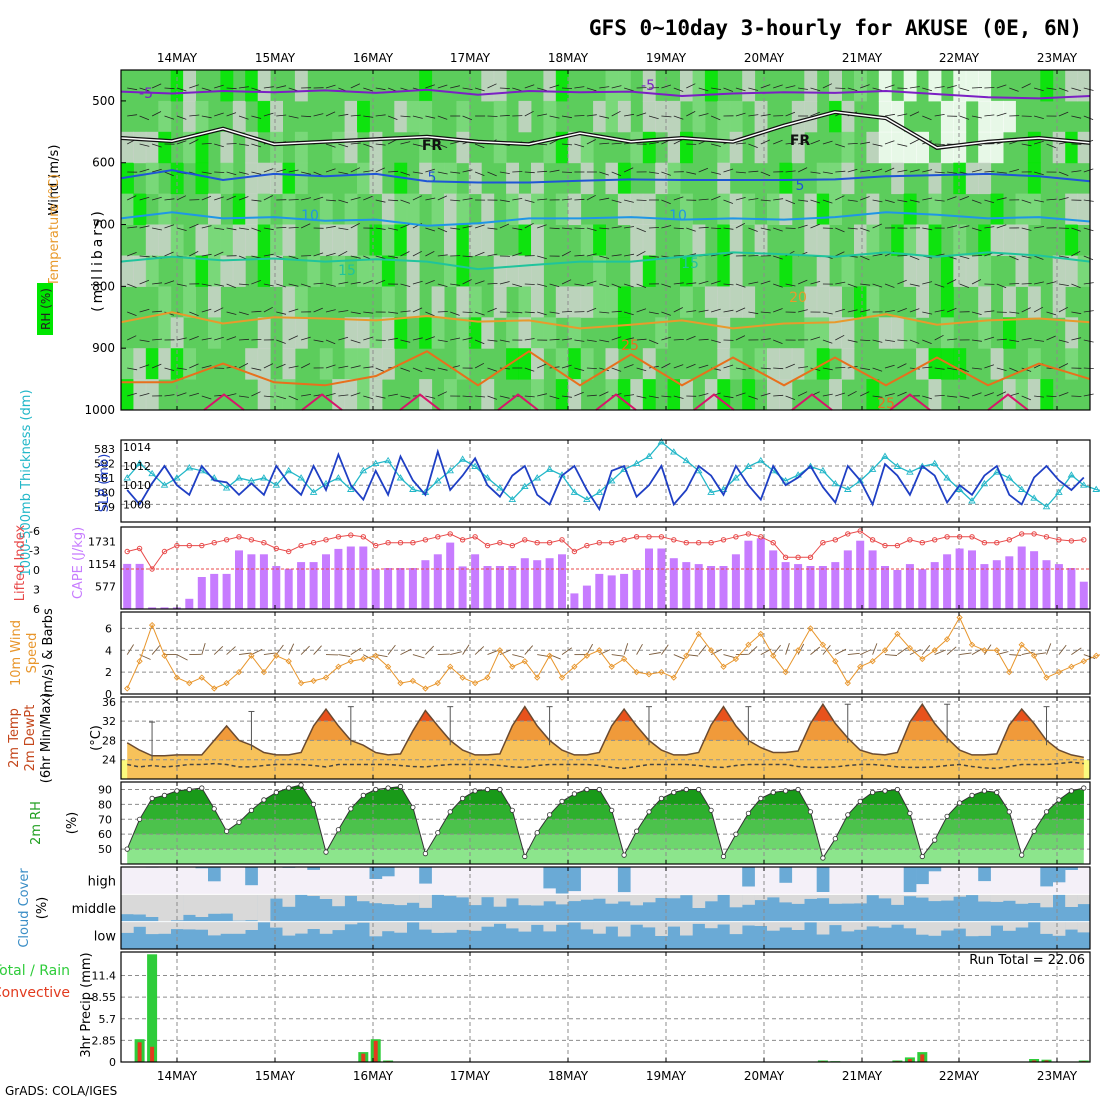 This screenshot has width=1100, height=1100. I want to click on isotherm-line, so click(322, 402).